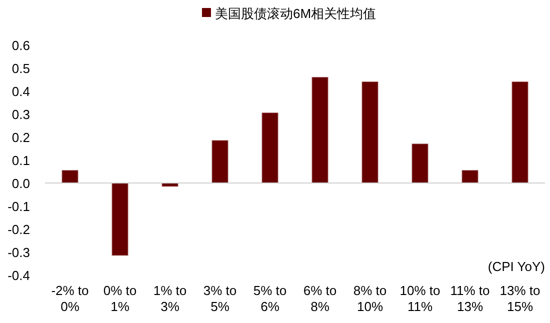 This screenshot has width=550, height=323. I want to click on x-tick-label: 6% to 8%, so click(320, 298).